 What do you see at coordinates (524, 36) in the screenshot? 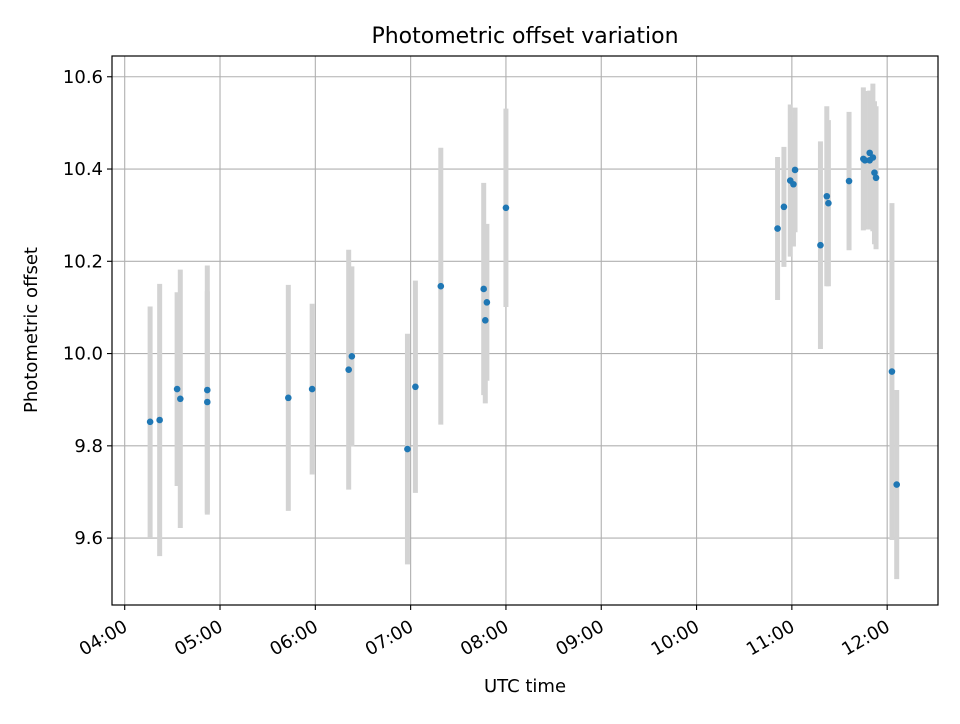
I see `chart-title: Photometric offset variation` at bounding box center [524, 36].